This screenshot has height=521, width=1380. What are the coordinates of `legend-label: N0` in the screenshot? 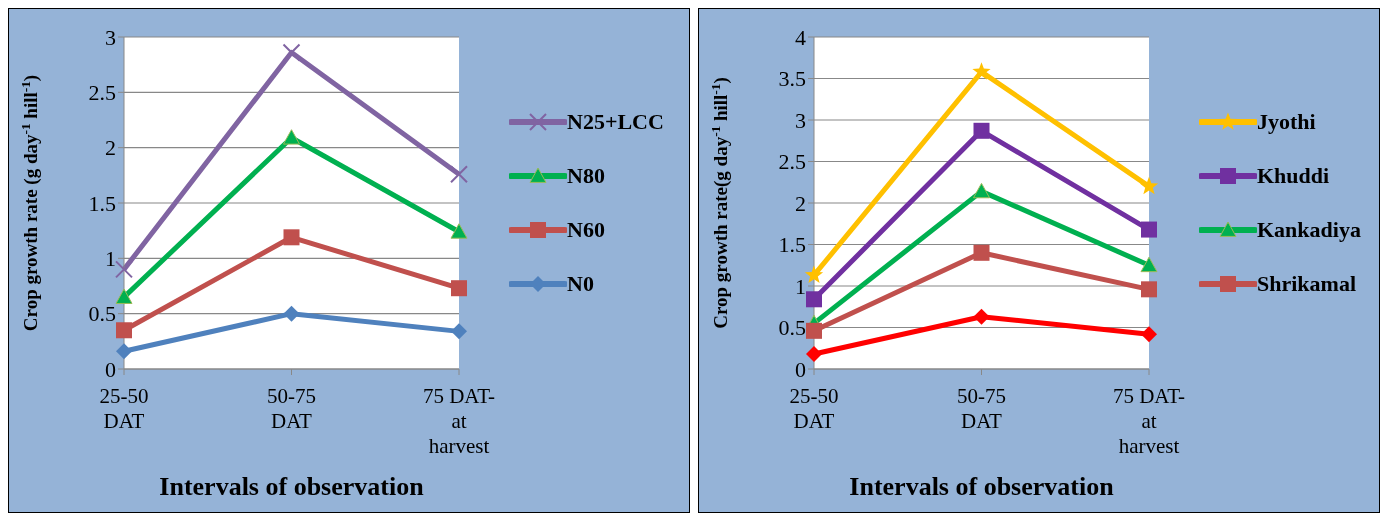 It's located at (580, 284).